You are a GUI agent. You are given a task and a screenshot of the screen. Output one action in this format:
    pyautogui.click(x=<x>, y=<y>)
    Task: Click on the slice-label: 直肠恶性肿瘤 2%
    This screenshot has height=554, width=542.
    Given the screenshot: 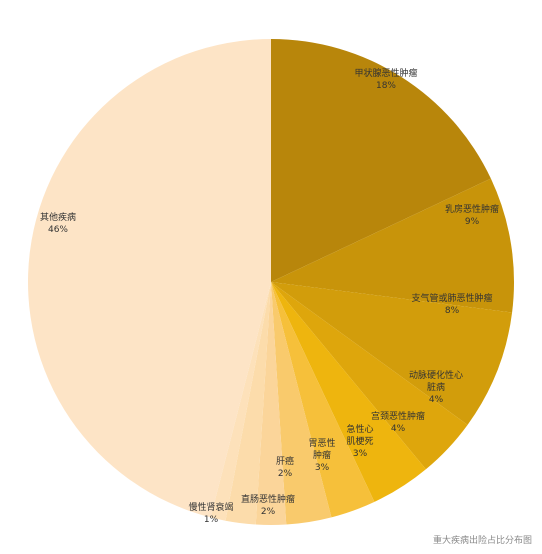 What is the action you would take?
    pyautogui.click(x=268, y=506)
    